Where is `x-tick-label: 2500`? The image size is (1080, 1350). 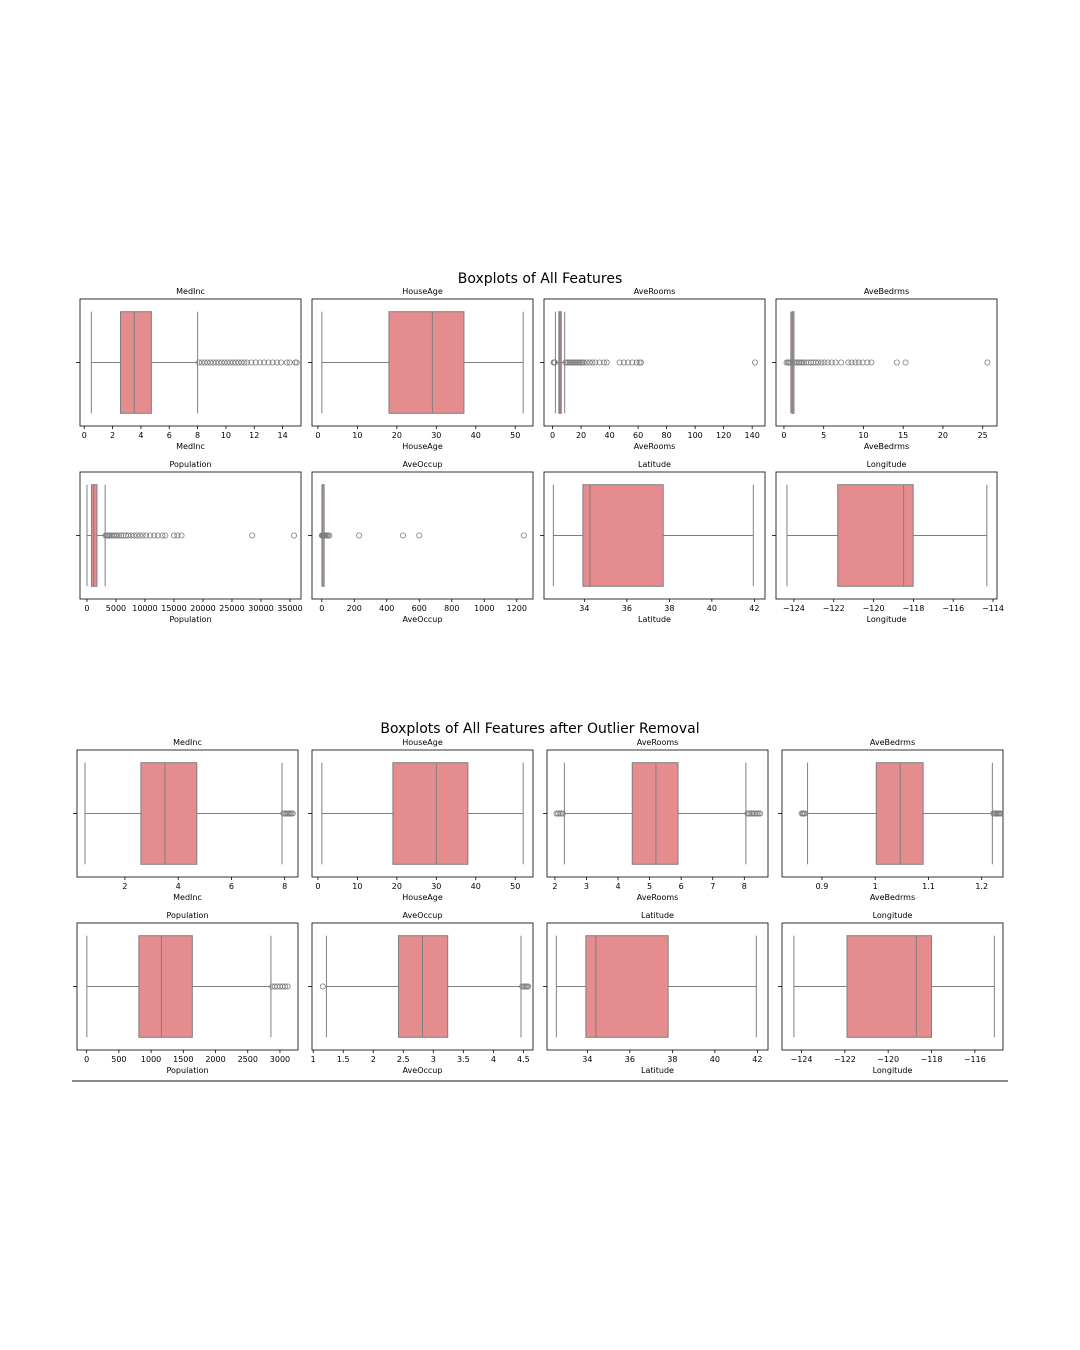
x-tick-label: 2500 is located at coordinates (248, 1059).